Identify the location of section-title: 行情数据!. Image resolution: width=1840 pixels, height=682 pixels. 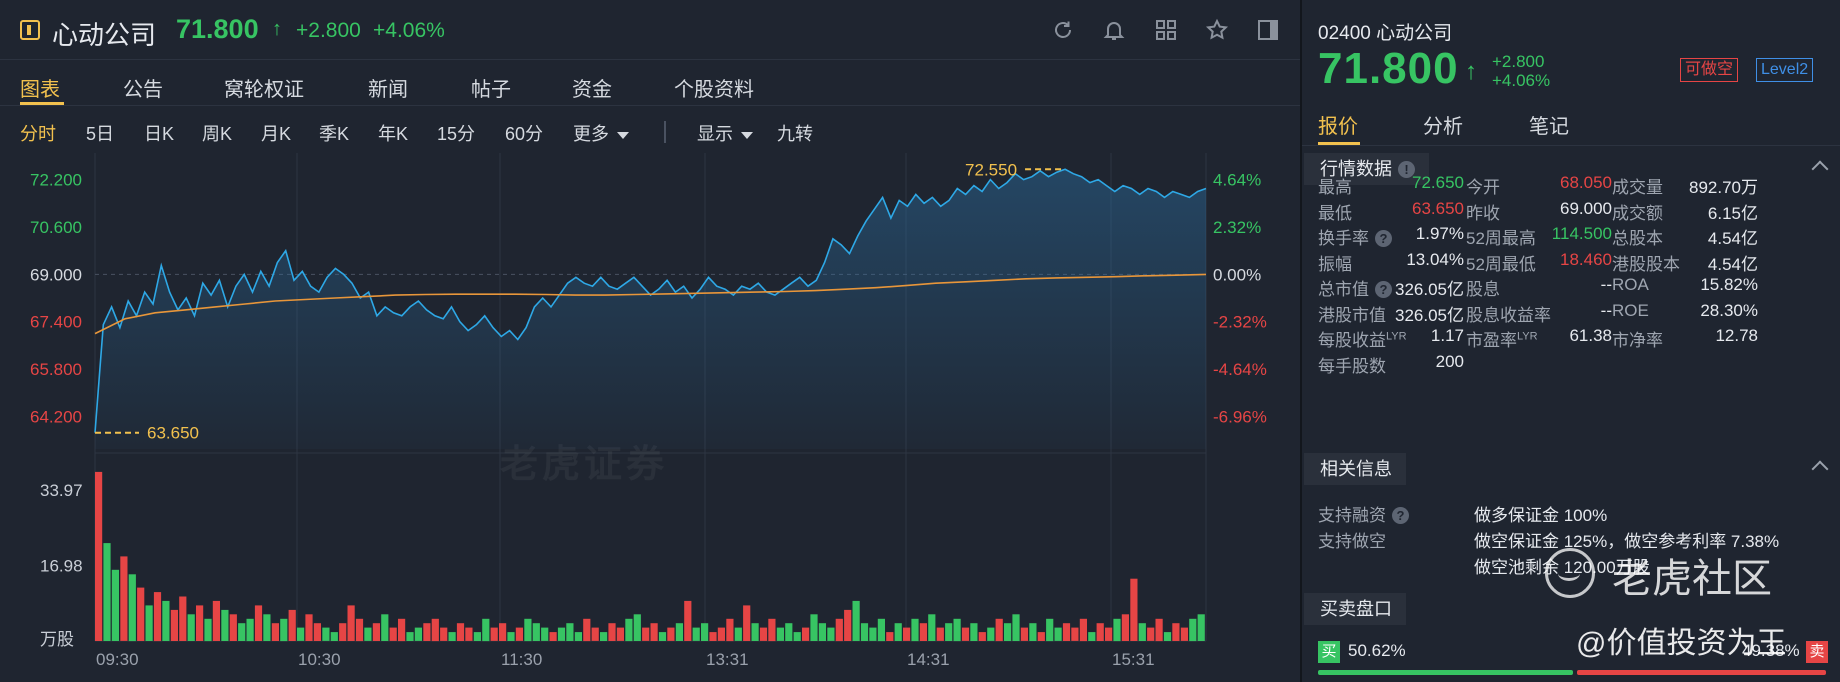
(1366, 169).